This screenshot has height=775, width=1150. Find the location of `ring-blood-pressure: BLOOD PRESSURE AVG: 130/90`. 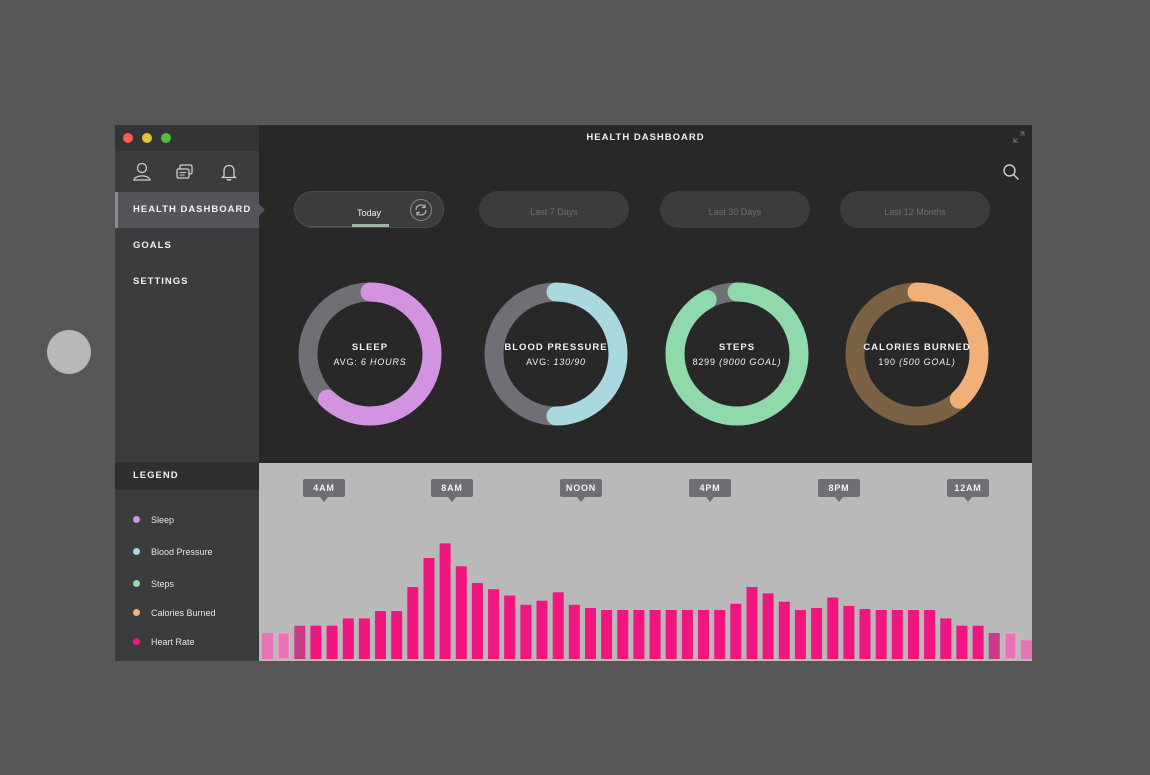

ring-blood-pressure: BLOOD PRESSURE AVG: 130/90 is located at coordinates (556, 354).